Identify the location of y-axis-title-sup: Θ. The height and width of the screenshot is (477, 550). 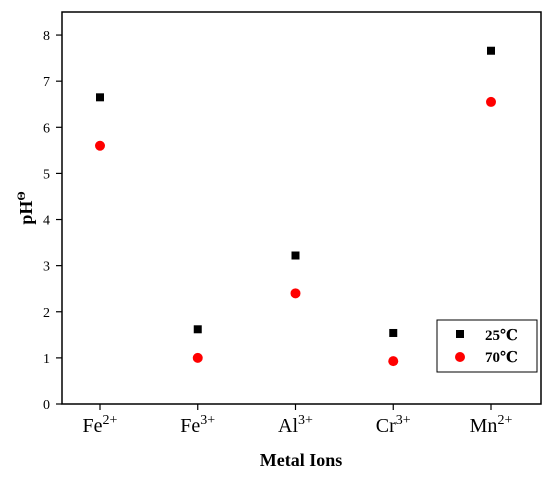
(21, 195).